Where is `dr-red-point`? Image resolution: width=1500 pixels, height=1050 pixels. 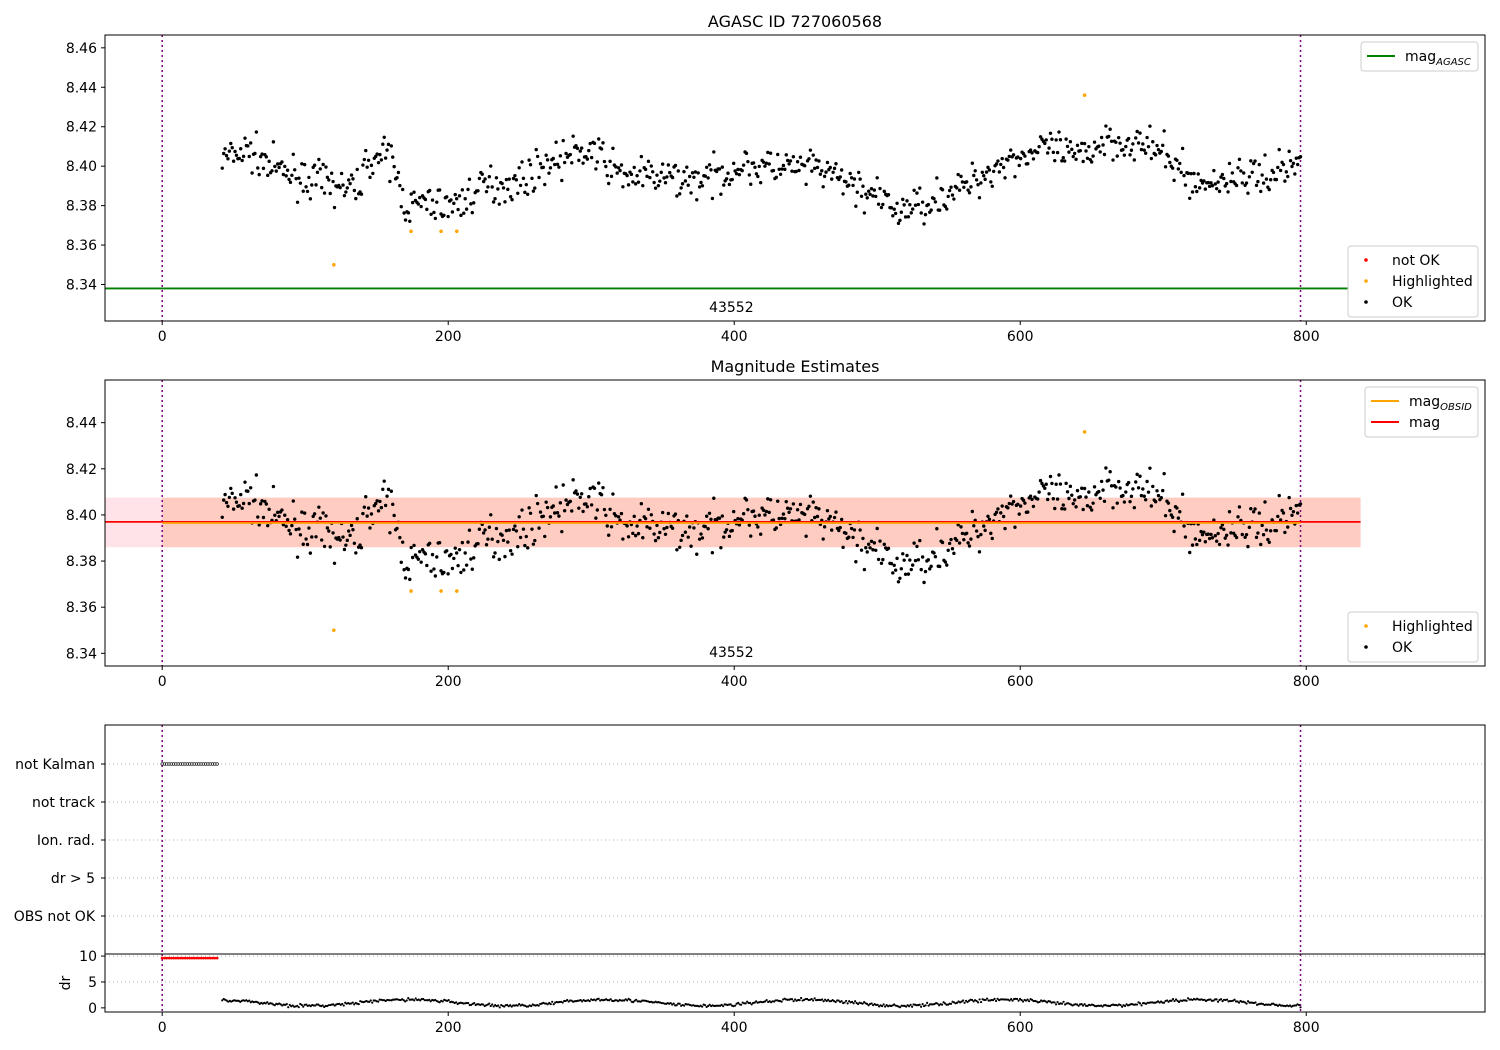 dr-red-point is located at coordinates (210, 958).